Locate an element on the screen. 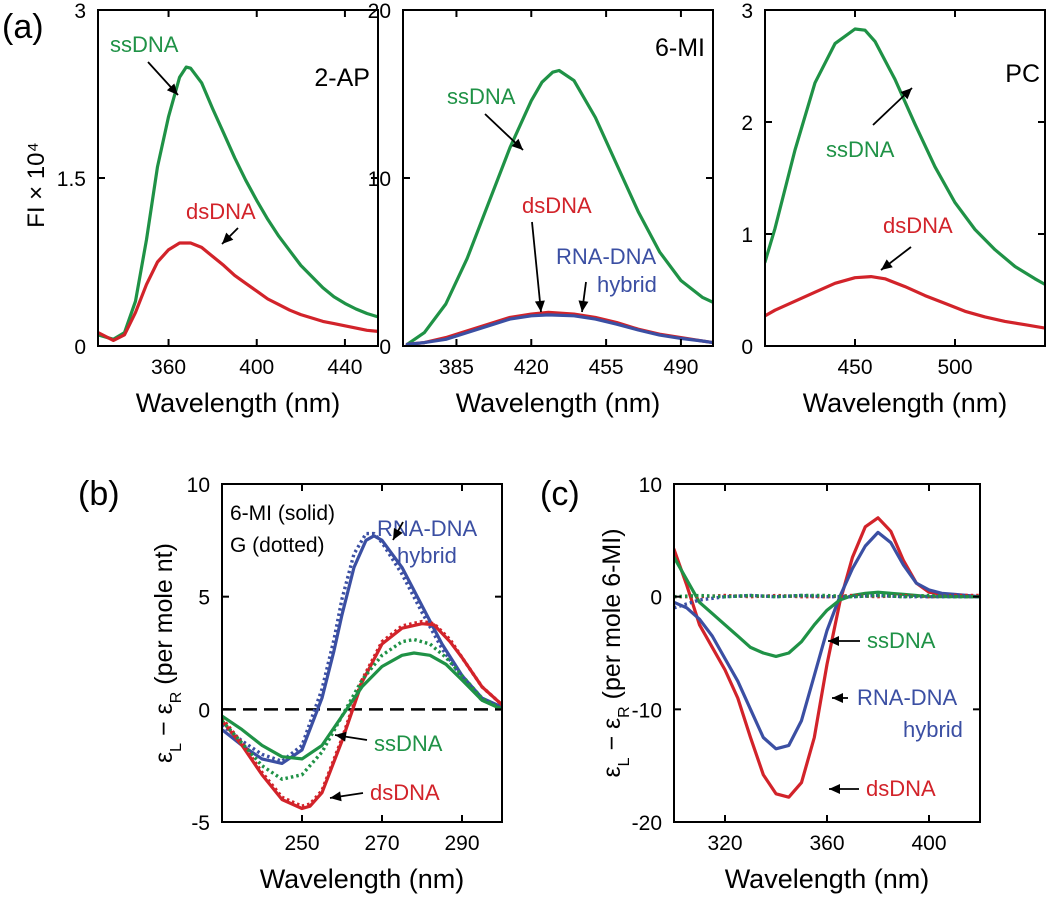 The image size is (1050, 912). series-b-rna-dna-hybrid-6-mi is located at coordinates (362, 650).